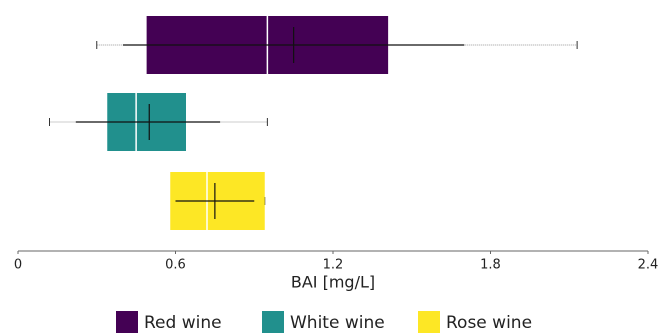 The width and height of the screenshot is (661, 333). What do you see at coordinates (18, 265) in the screenshot?
I see `x-tick-label: 0` at bounding box center [18, 265].